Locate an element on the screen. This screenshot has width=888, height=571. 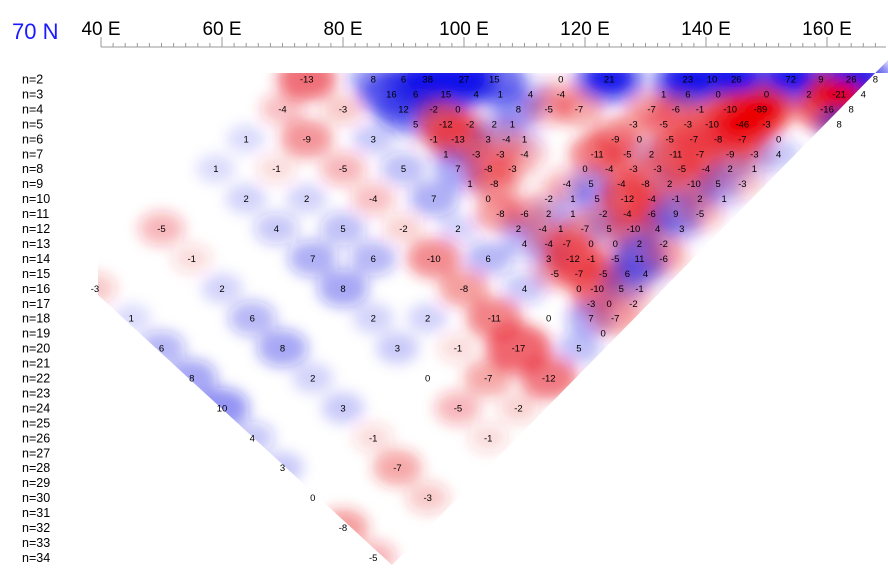
row-label: n=26 is located at coordinates (36, 438).